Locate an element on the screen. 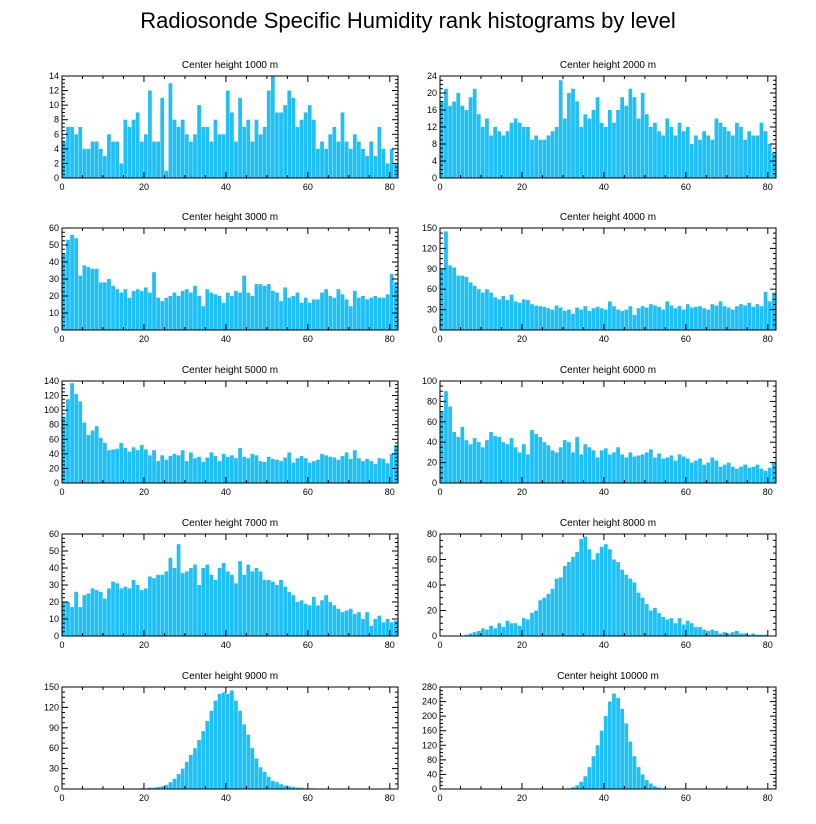  y-tick-label: 16 is located at coordinates (432, 110).